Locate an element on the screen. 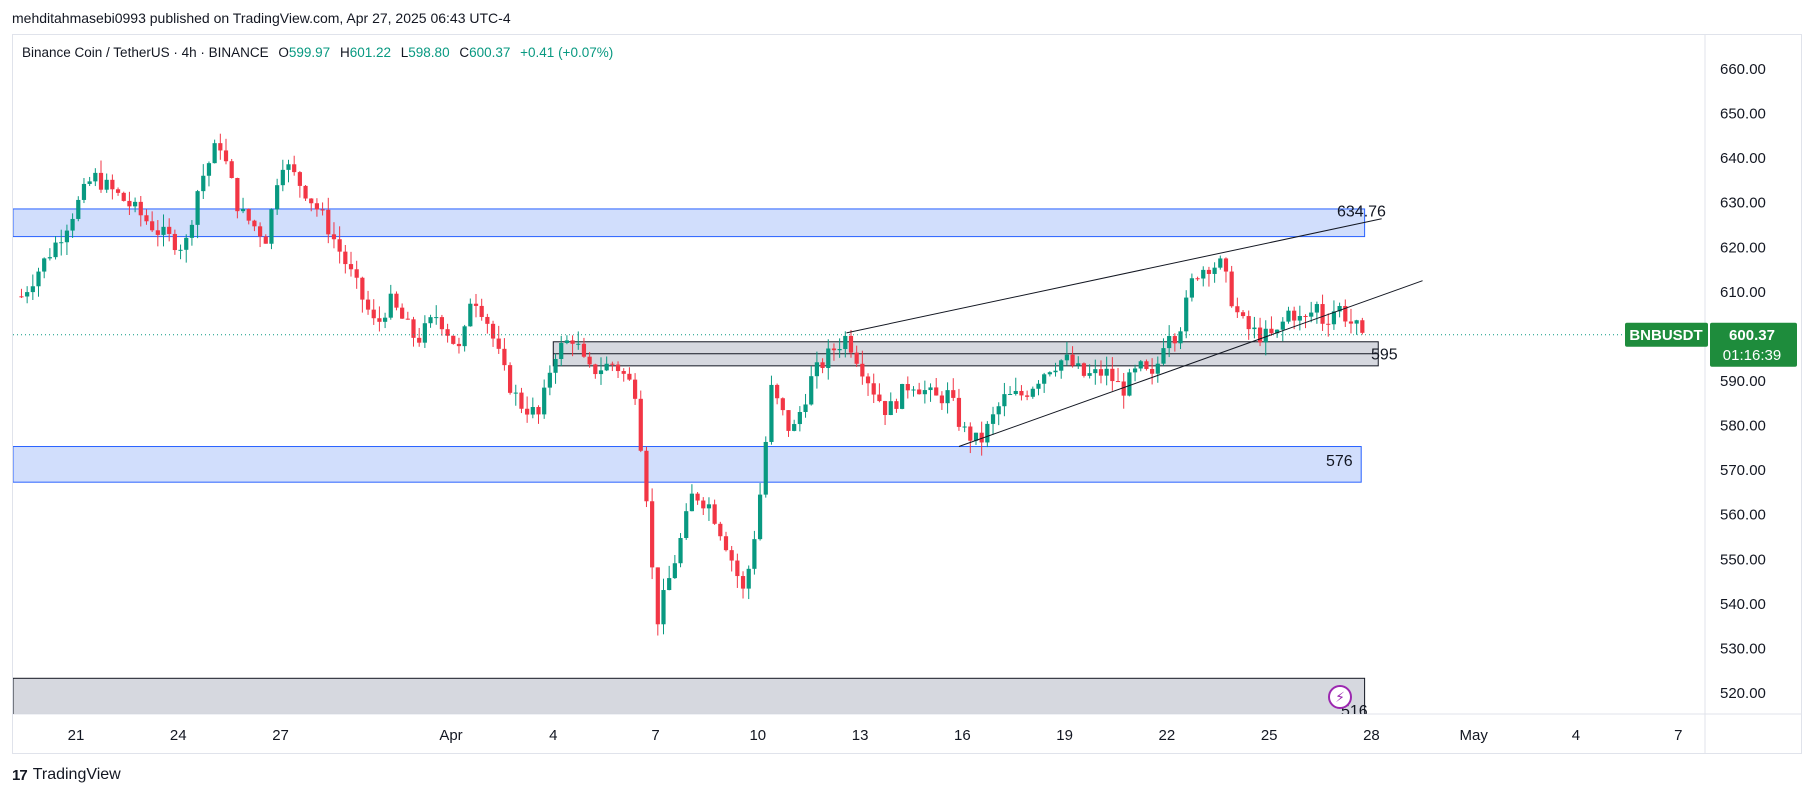 The height and width of the screenshot is (798, 1814). x-tick-label: 21 is located at coordinates (76, 735).